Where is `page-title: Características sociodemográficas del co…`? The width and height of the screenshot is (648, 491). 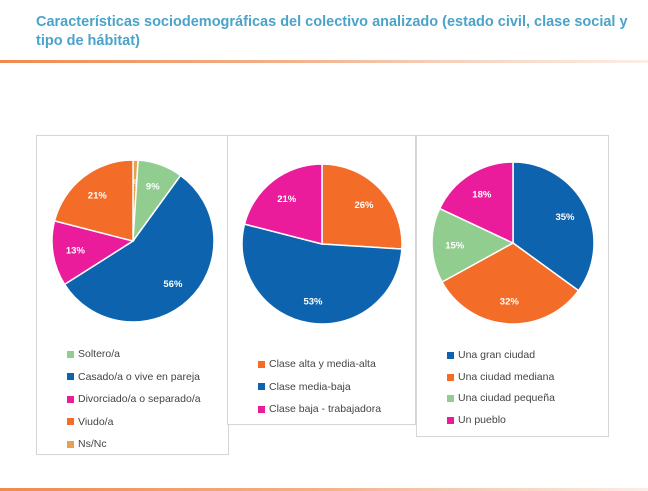 page-title: Características sociodemográficas del co… is located at coordinates (332, 31).